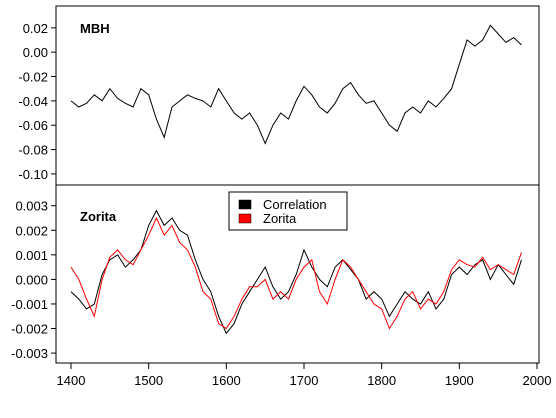 The width and height of the screenshot is (556, 418). What do you see at coordinates (31, 230) in the screenshot?
I see `panel-bottom-ytick-label: 0.002` at bounding box center [31, 230].